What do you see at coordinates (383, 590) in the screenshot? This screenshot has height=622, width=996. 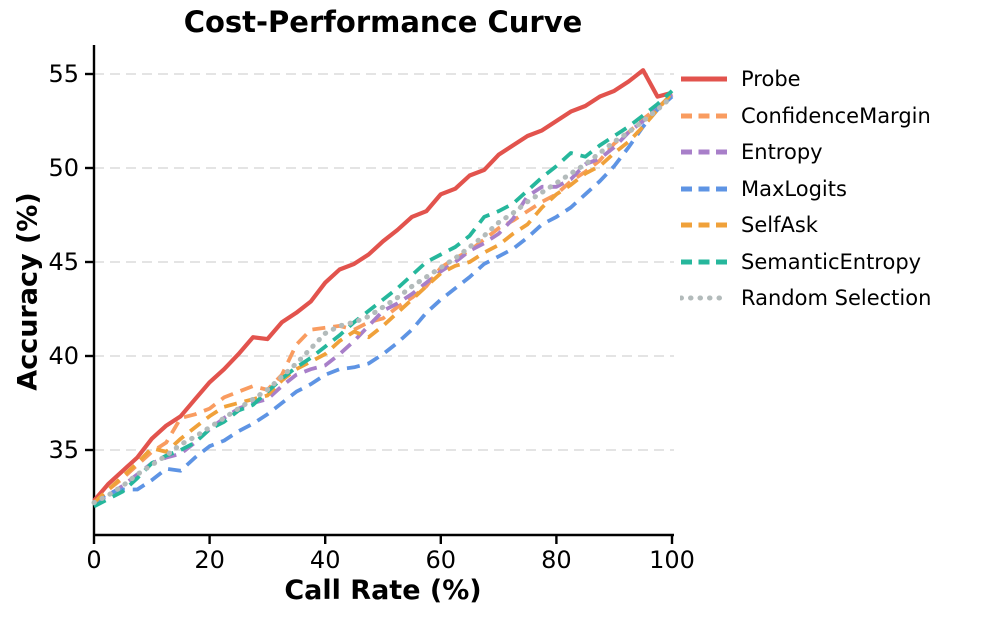 I see `x-axis-label: Call Rate (%)` at bounding box center [383, 590].